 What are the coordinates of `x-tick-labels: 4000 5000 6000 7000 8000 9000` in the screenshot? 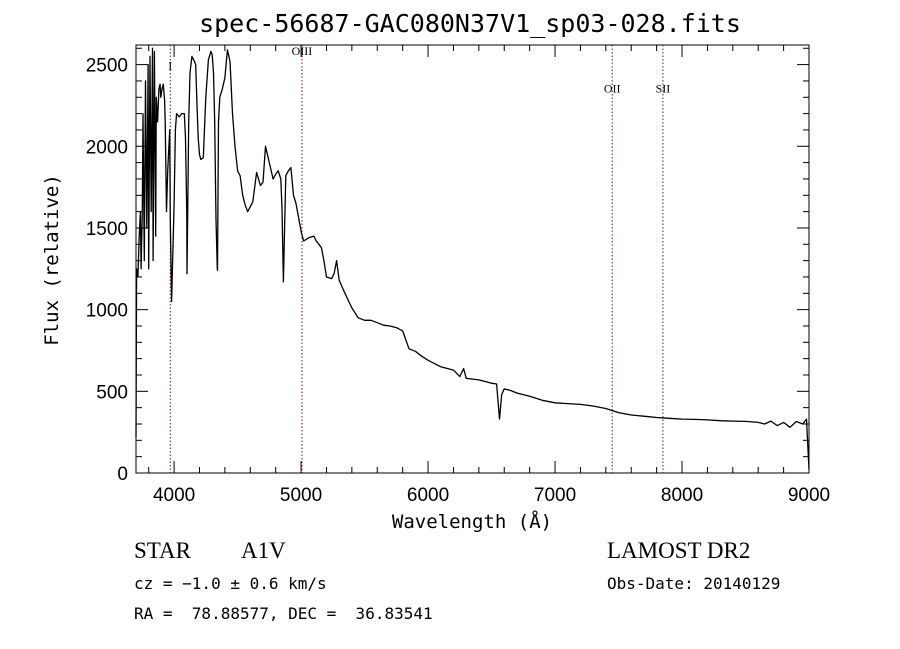 It's located at (491, 495).